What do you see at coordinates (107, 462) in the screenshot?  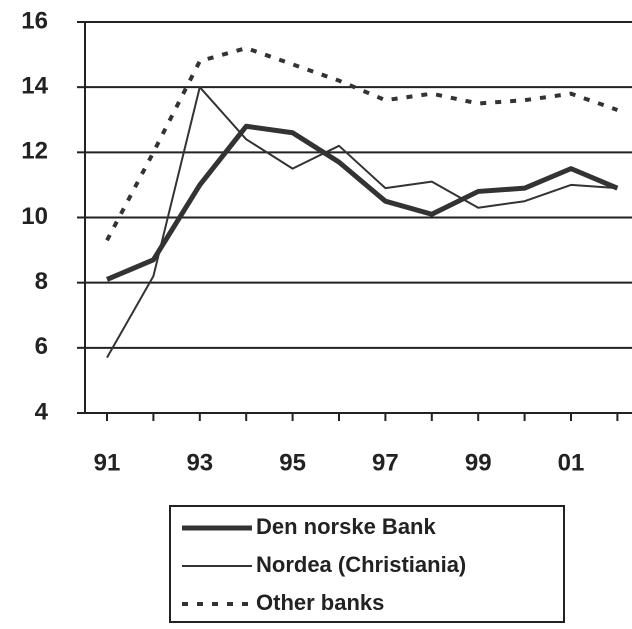 I see `x-tick-label: 91` at bounding box center [107, 462].